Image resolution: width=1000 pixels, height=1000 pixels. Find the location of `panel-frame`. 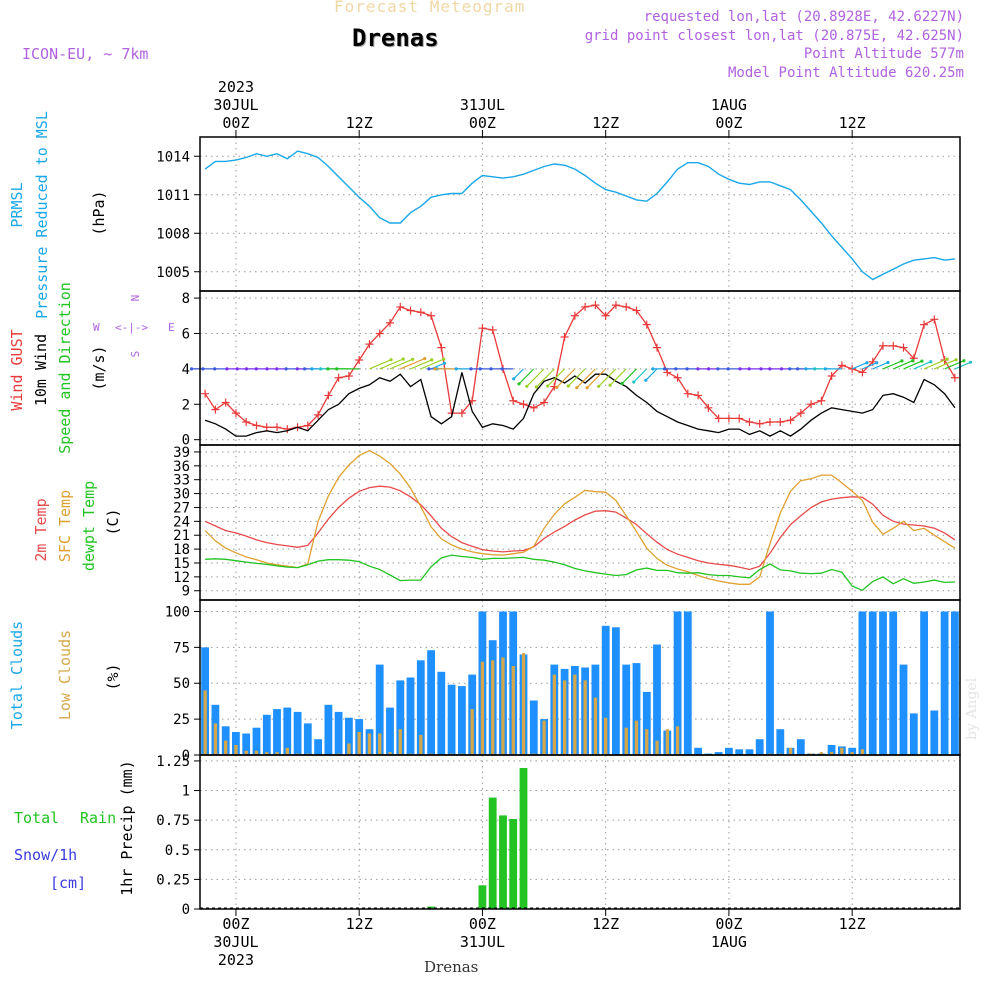

panel-frame is located at coordinates (580, 214).